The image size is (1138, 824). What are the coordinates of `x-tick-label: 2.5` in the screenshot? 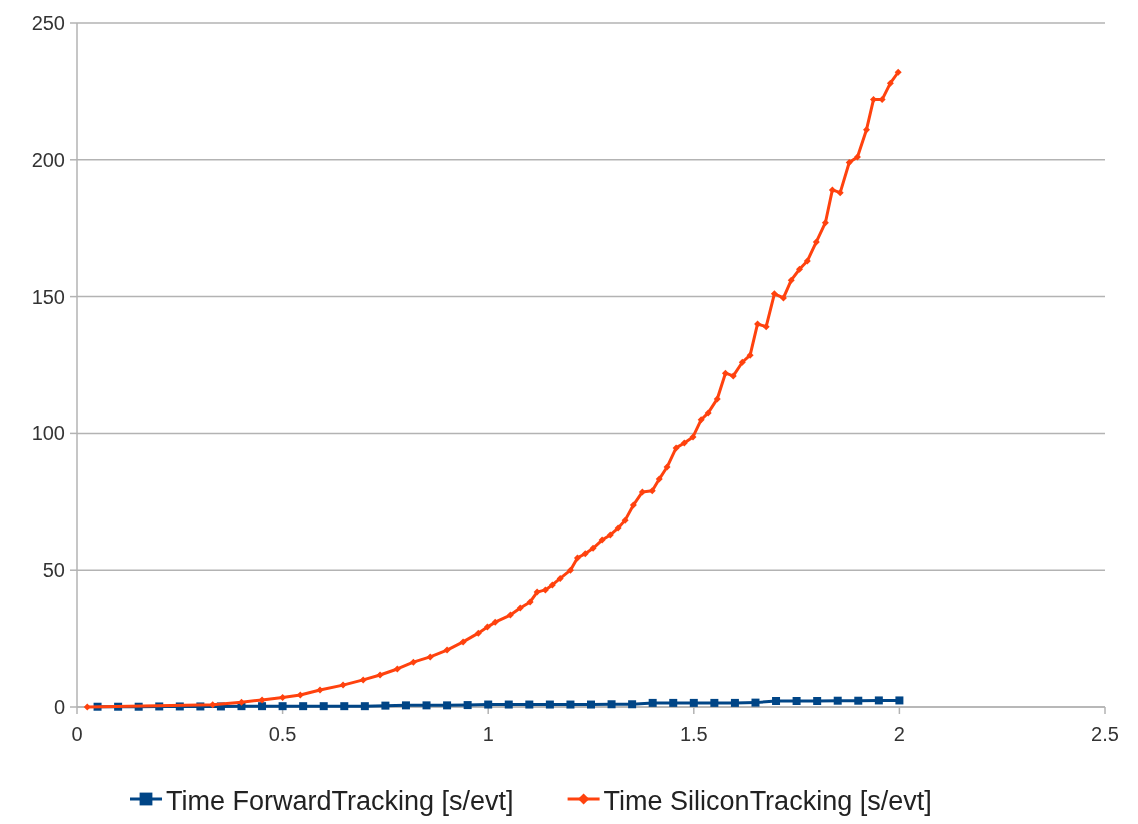 It's located at (1105, 734).